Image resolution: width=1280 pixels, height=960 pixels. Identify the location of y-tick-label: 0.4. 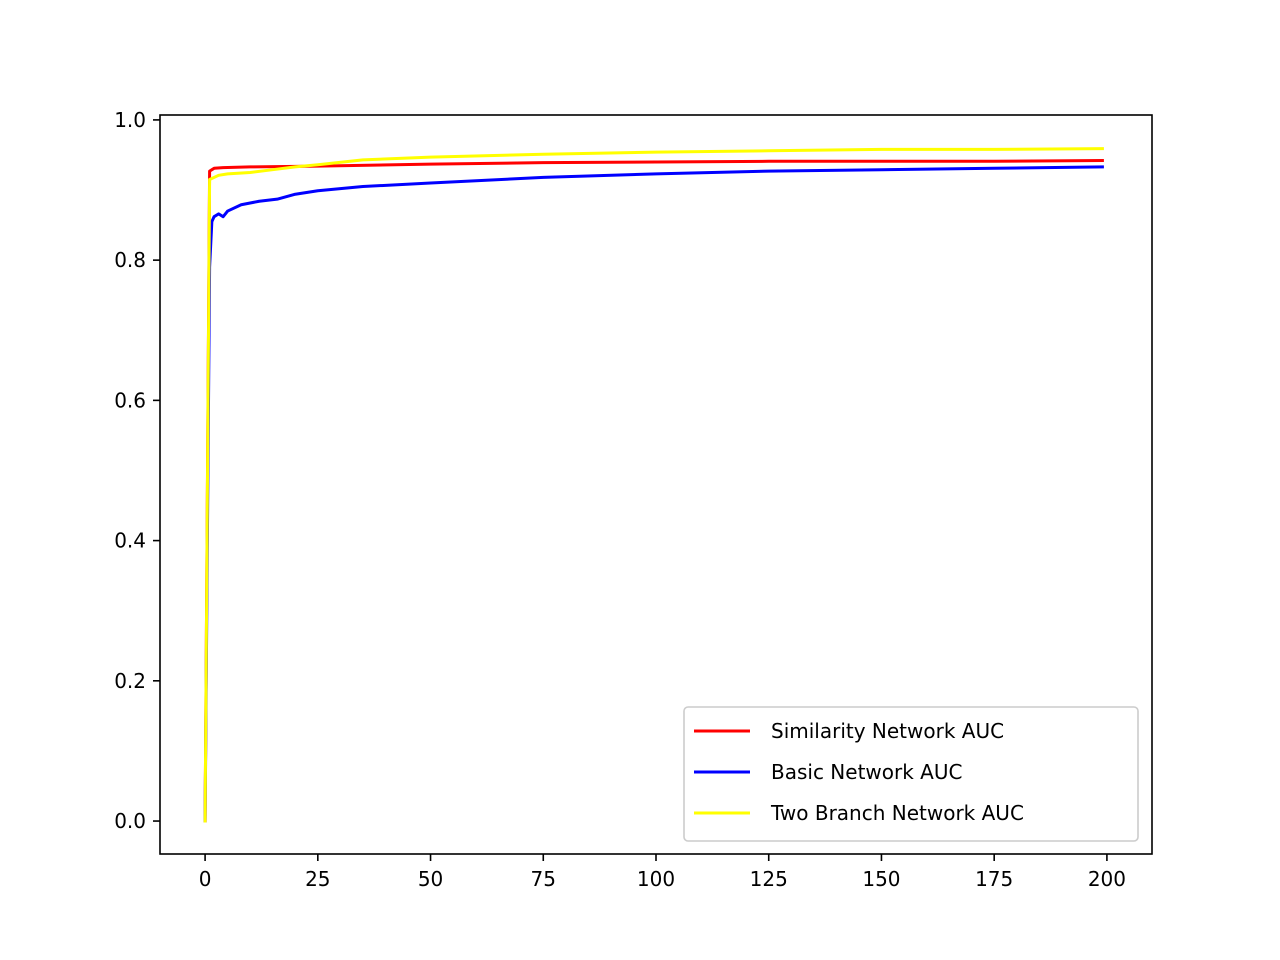
(130, 541).